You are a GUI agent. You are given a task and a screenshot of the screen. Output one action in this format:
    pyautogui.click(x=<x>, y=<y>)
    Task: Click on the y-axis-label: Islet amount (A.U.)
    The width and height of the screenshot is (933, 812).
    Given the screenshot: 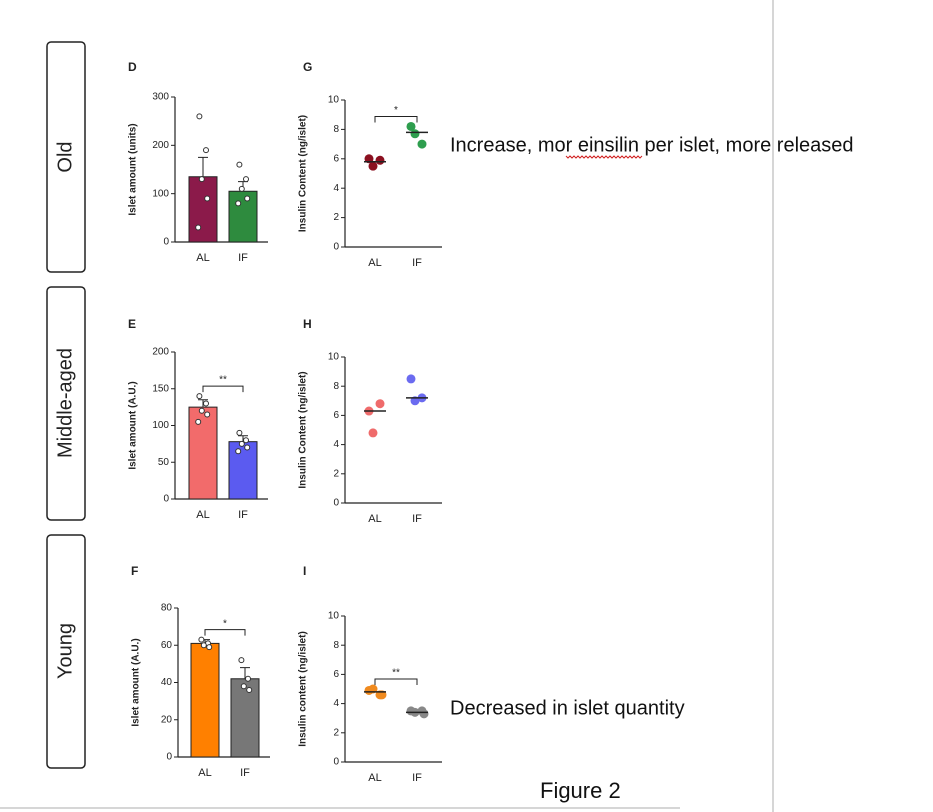 What is the action you would take?
    pyautogui.click(x=136, y=682)
    